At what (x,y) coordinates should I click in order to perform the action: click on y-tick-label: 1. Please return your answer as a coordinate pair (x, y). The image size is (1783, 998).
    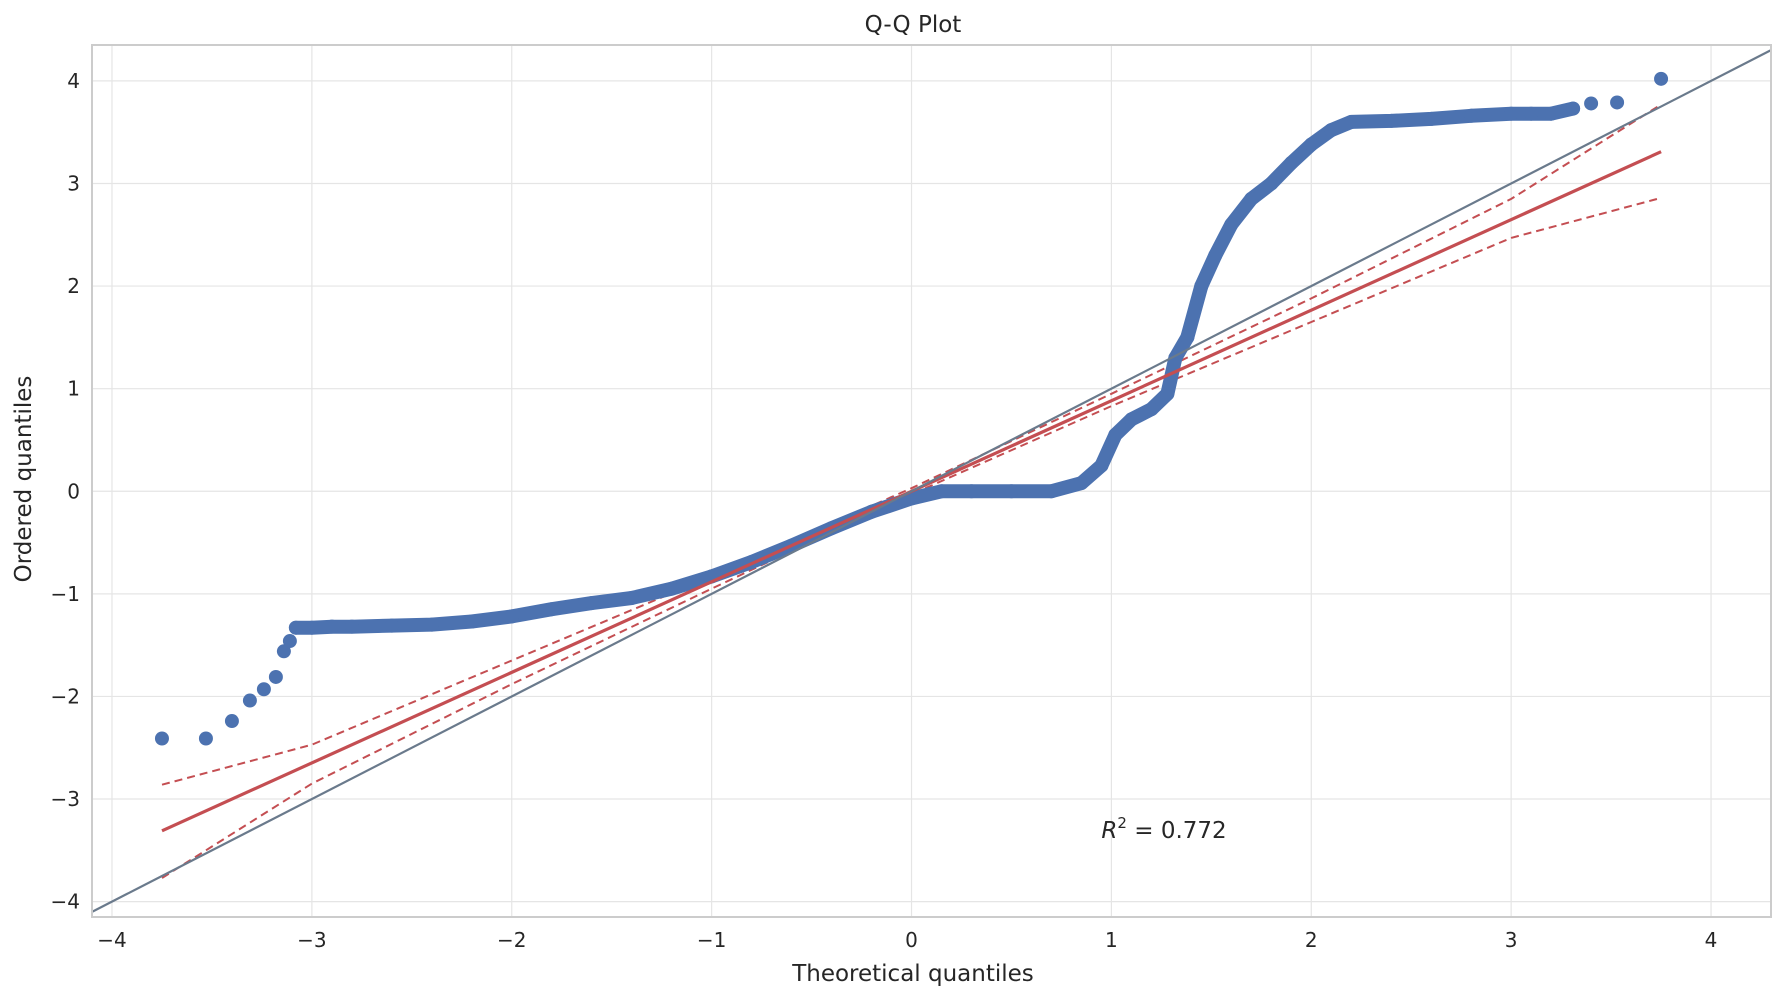
    Looking at the image, I should click on (73, 389).